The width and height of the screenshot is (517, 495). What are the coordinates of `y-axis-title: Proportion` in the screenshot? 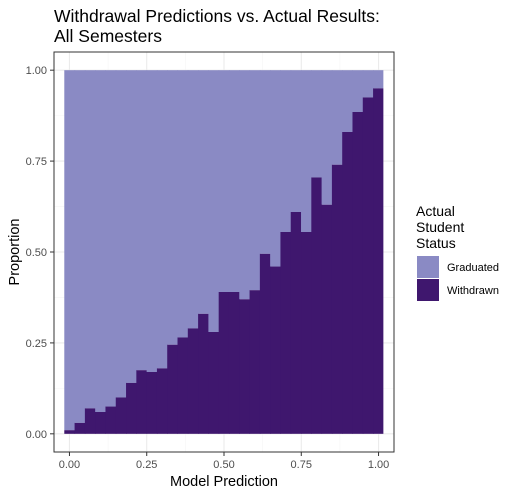 It's located at (15, 252).